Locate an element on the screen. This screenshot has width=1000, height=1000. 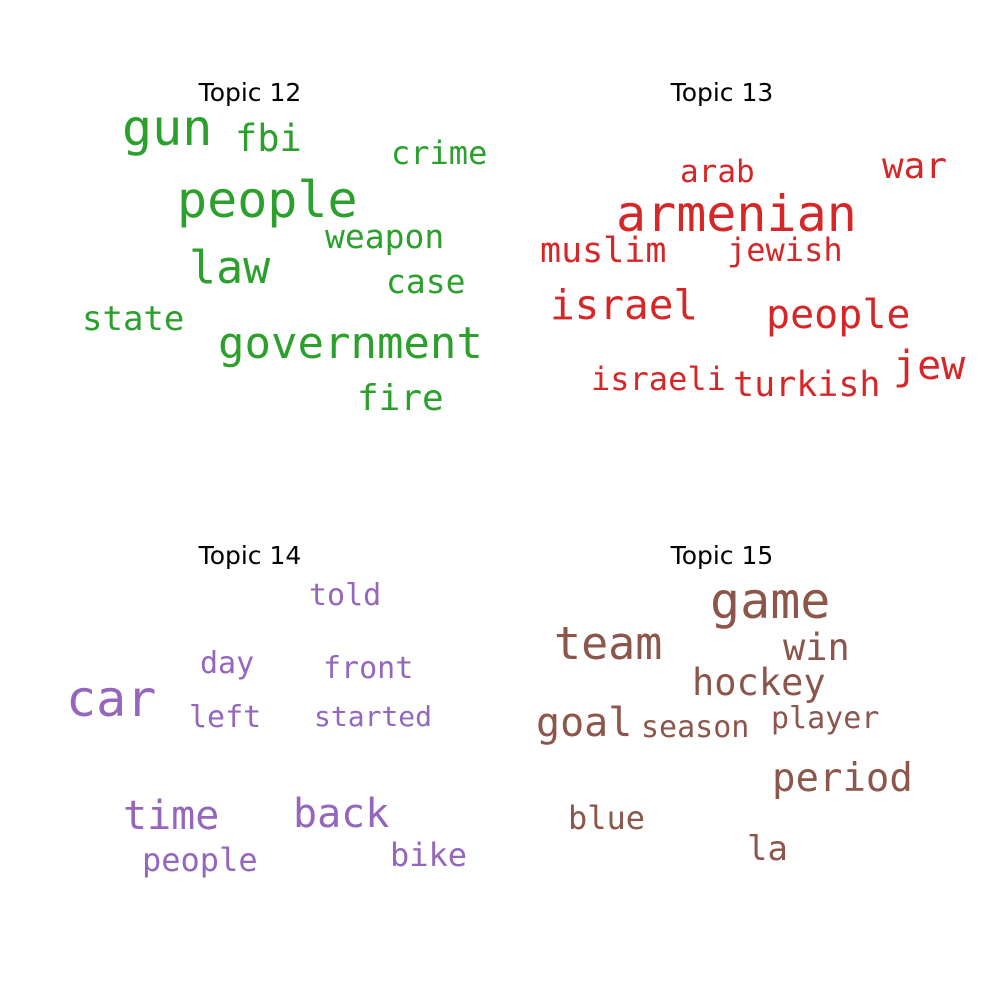
cloud-word-win: win is located at coordinates (816, 647).